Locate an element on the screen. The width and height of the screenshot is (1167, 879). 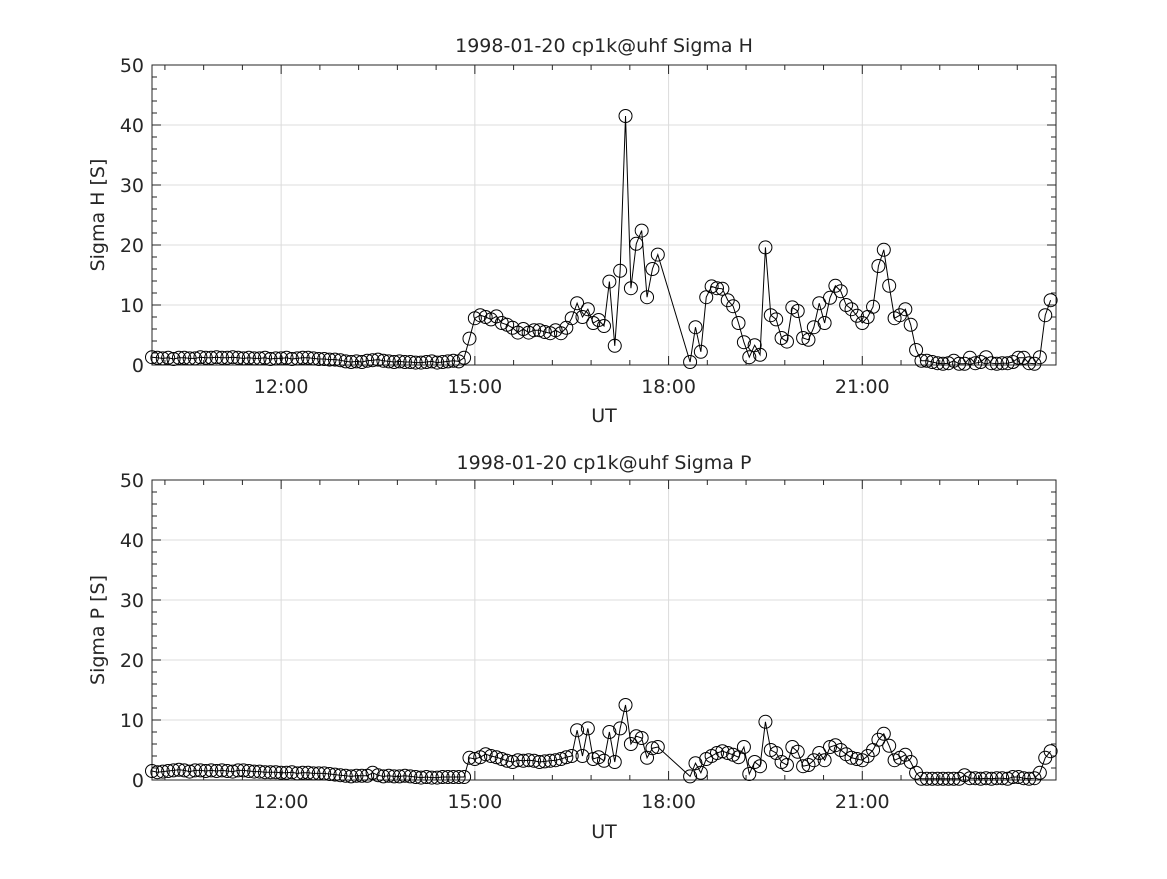
sigma-h-ytick-label: 0 is located at coordinates (138, 366).